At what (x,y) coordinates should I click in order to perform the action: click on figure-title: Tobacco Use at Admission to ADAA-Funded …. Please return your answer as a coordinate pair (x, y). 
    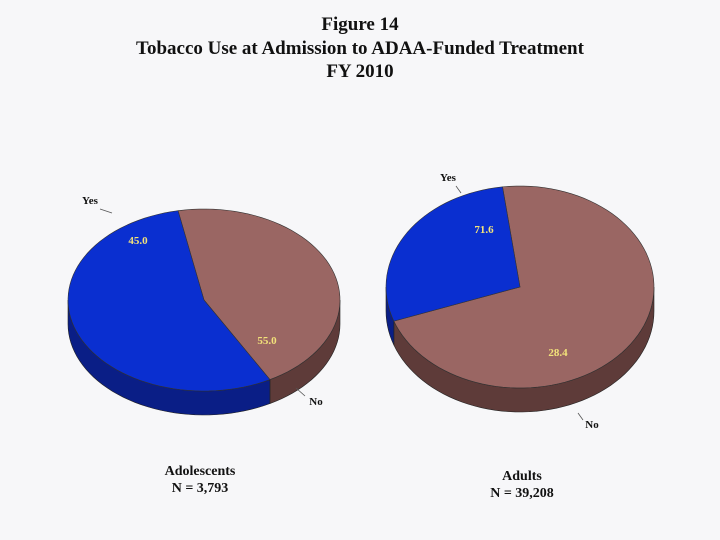
    Looking at the image, I should click on (360, 48).